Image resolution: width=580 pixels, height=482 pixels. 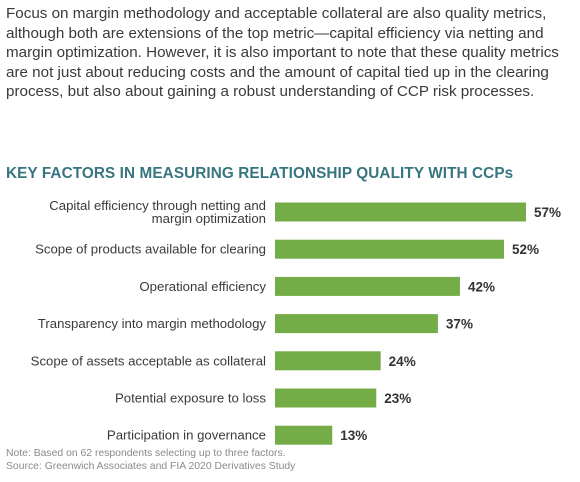 What do you see at coordinates (459, 324) in the screenshot?
I see `value-label: 37%` at bounding box center [459, 324].